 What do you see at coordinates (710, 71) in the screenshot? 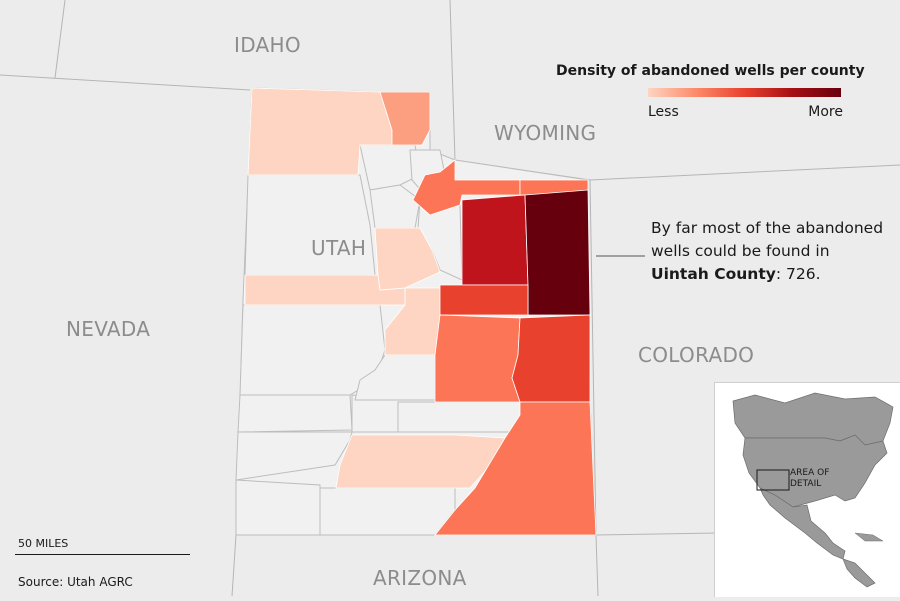
I see `legend-title: Density of abandoned wells per county` at bounding box center [710, 71].